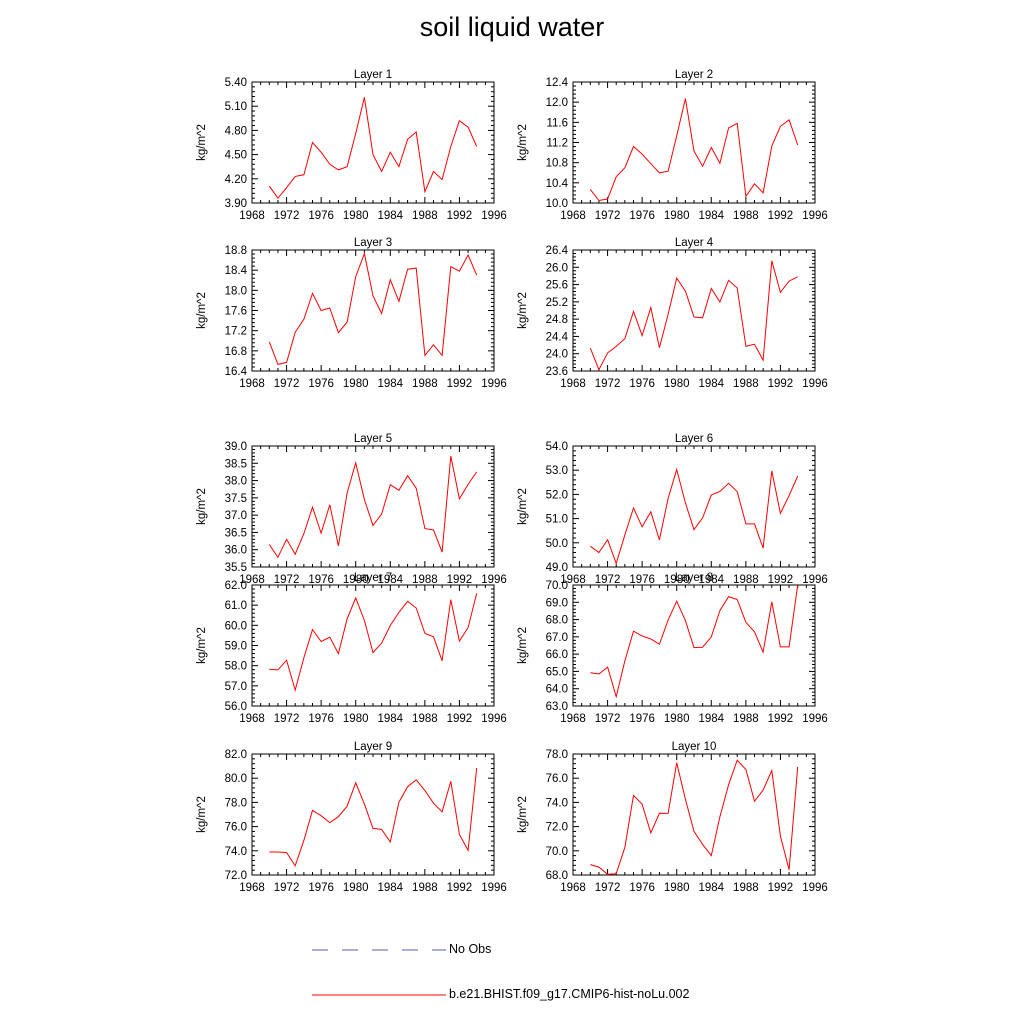  I want to click on y-tick-label: 37.0, so click(236, 516).